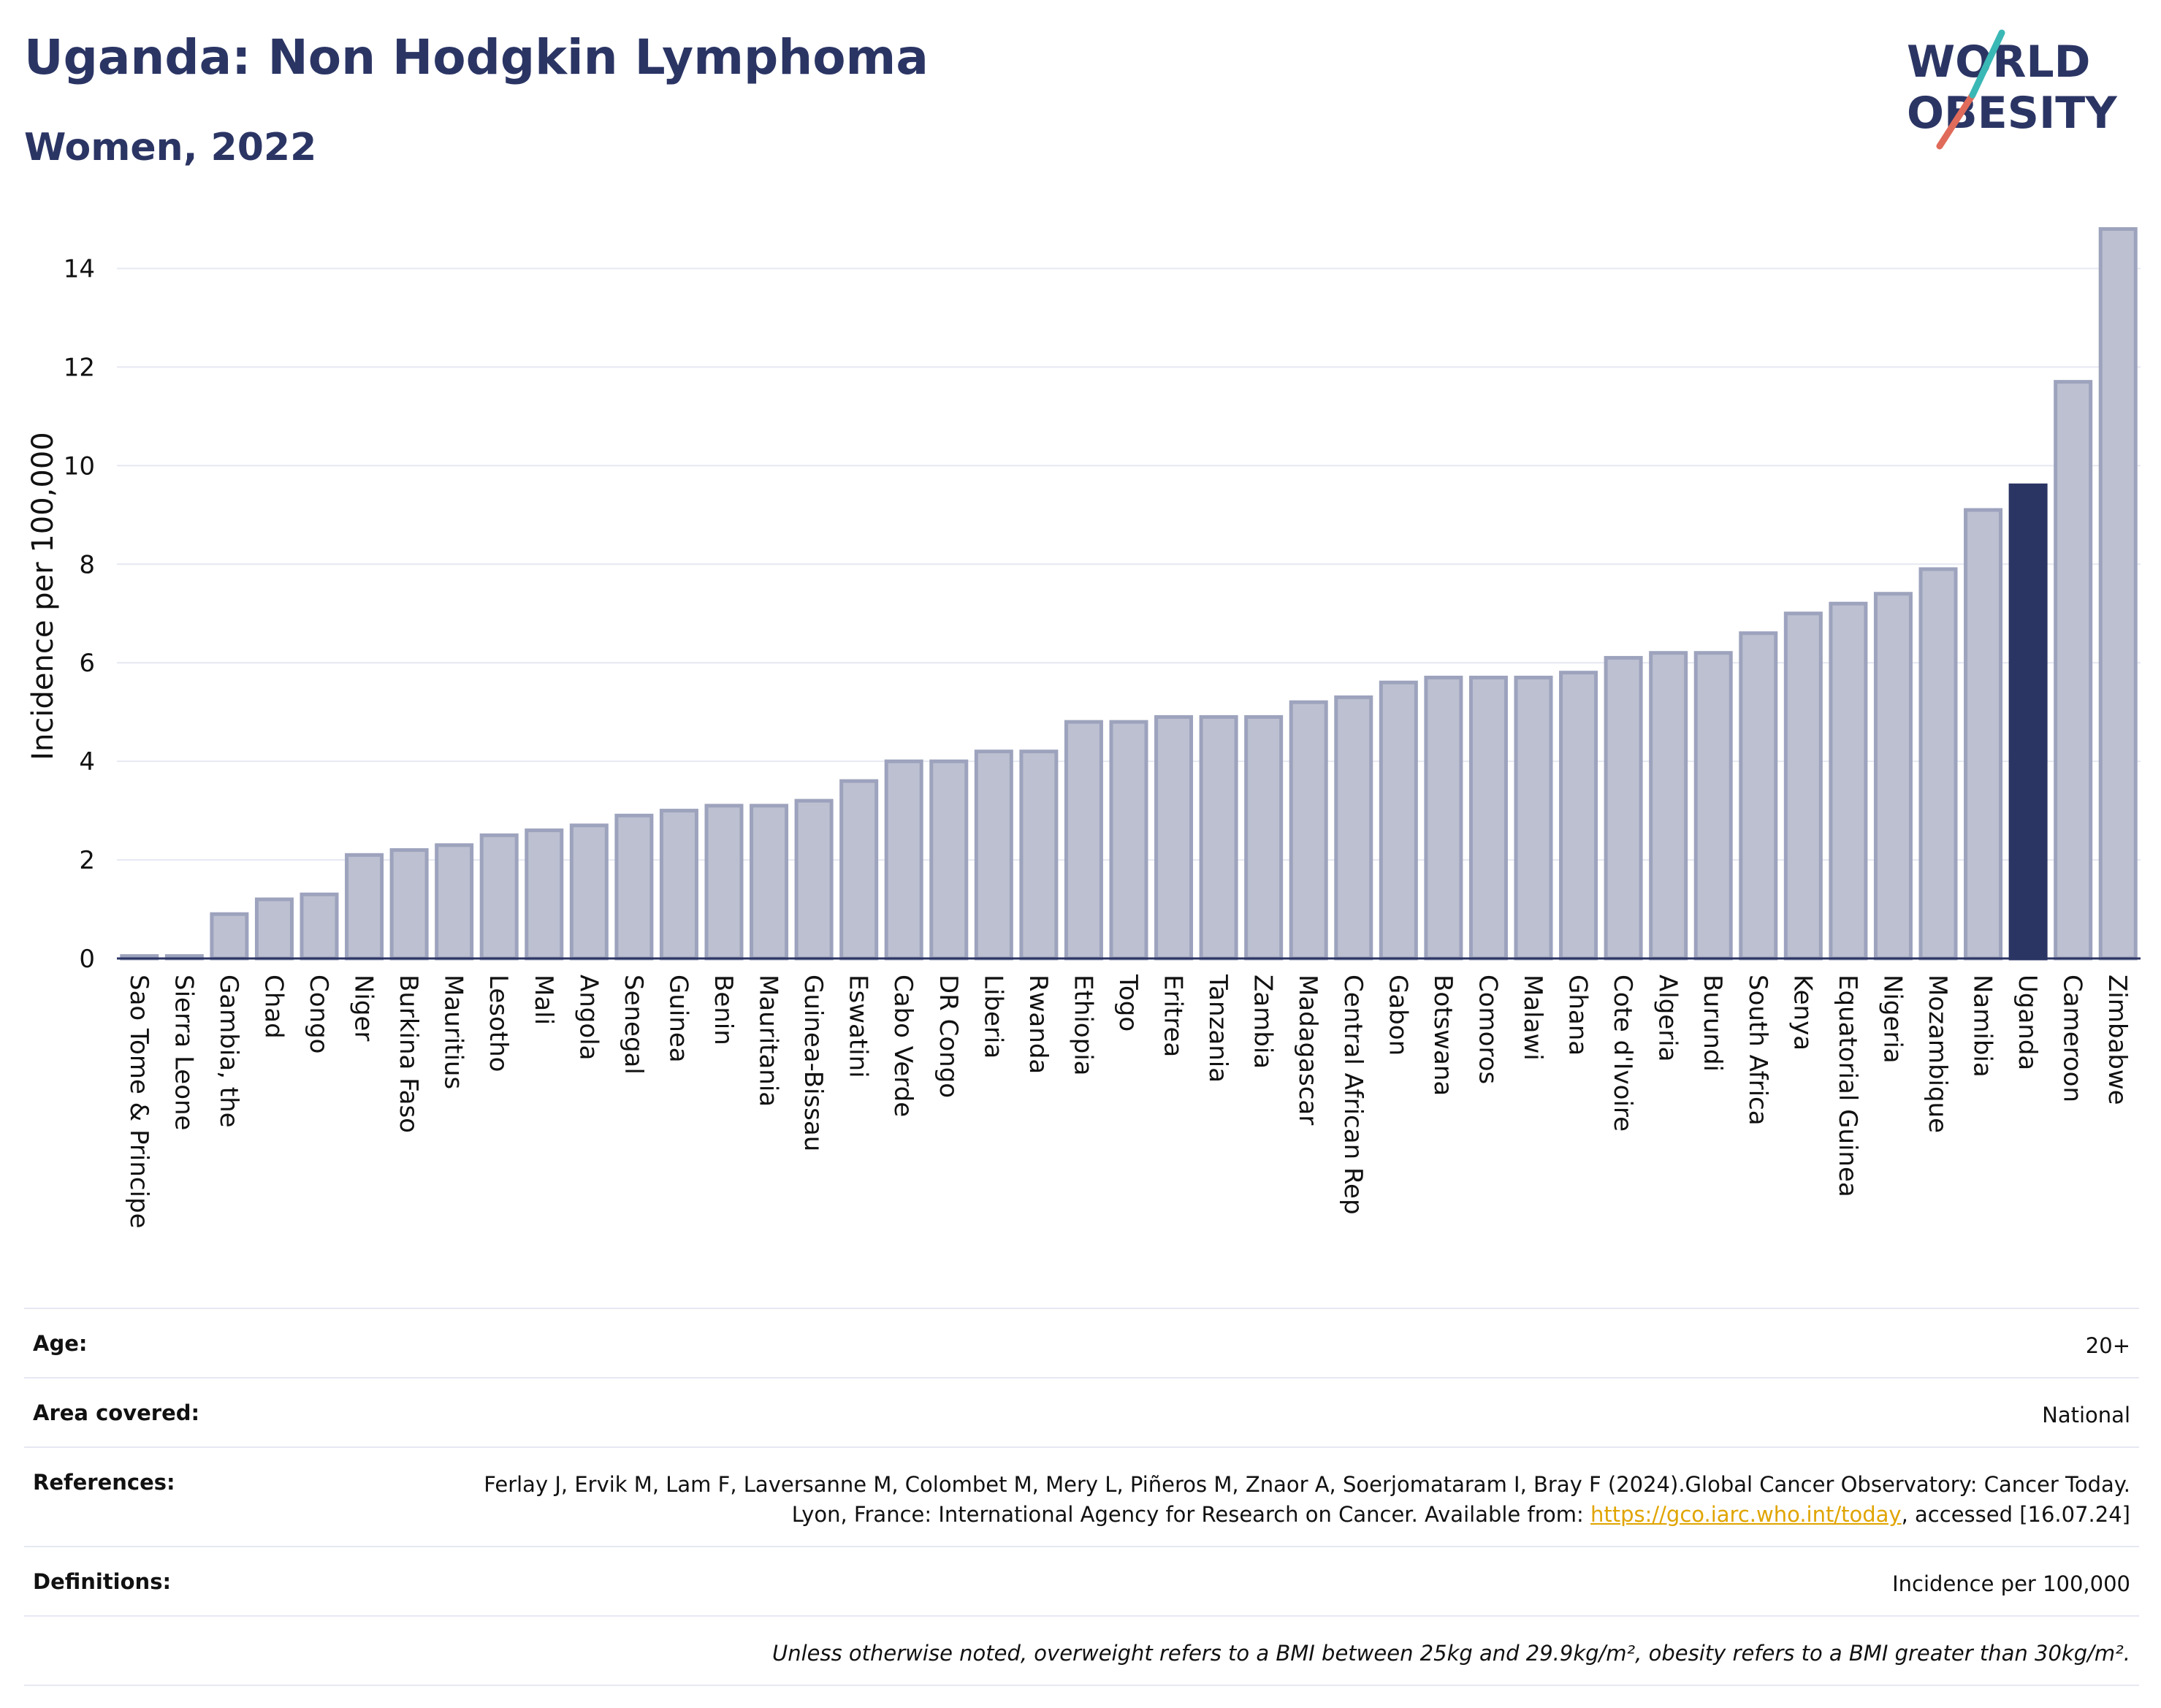  I want to click on x-tick-label: Algeria, so click(1667, 1018).